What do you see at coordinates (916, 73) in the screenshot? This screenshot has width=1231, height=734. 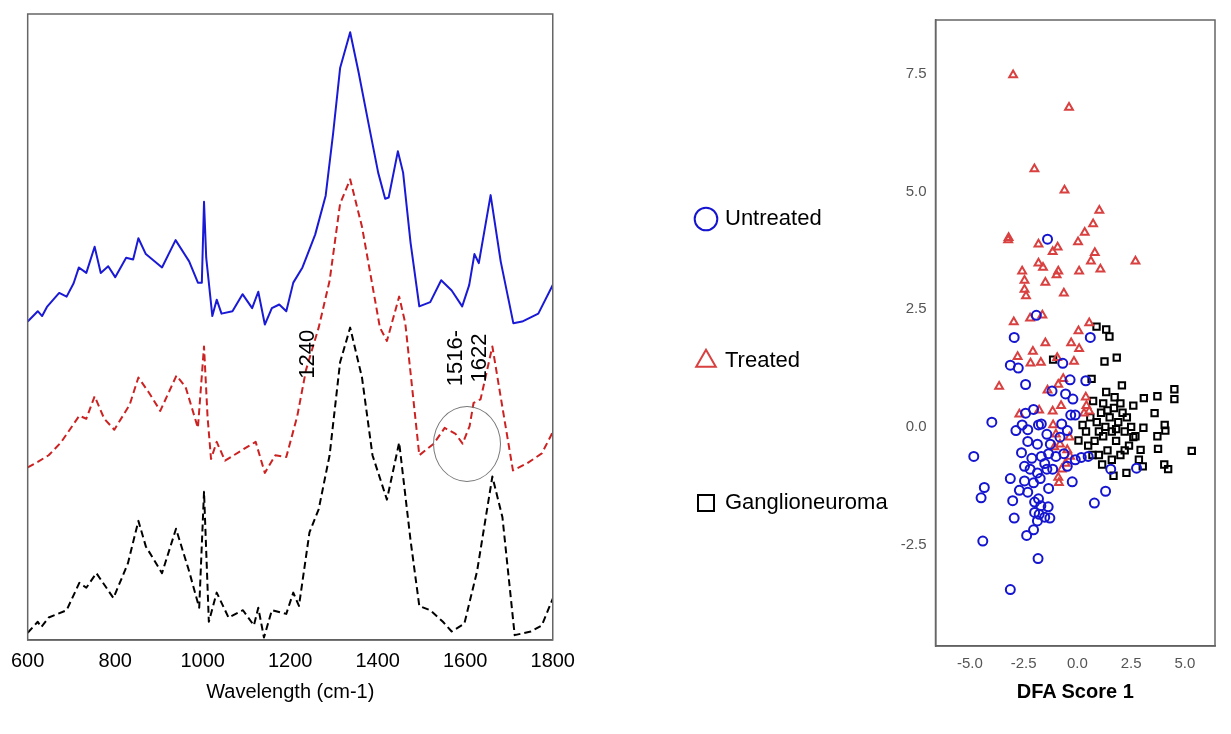 I see `y-tick-label: 7.5` at bounding box center [916, 73].